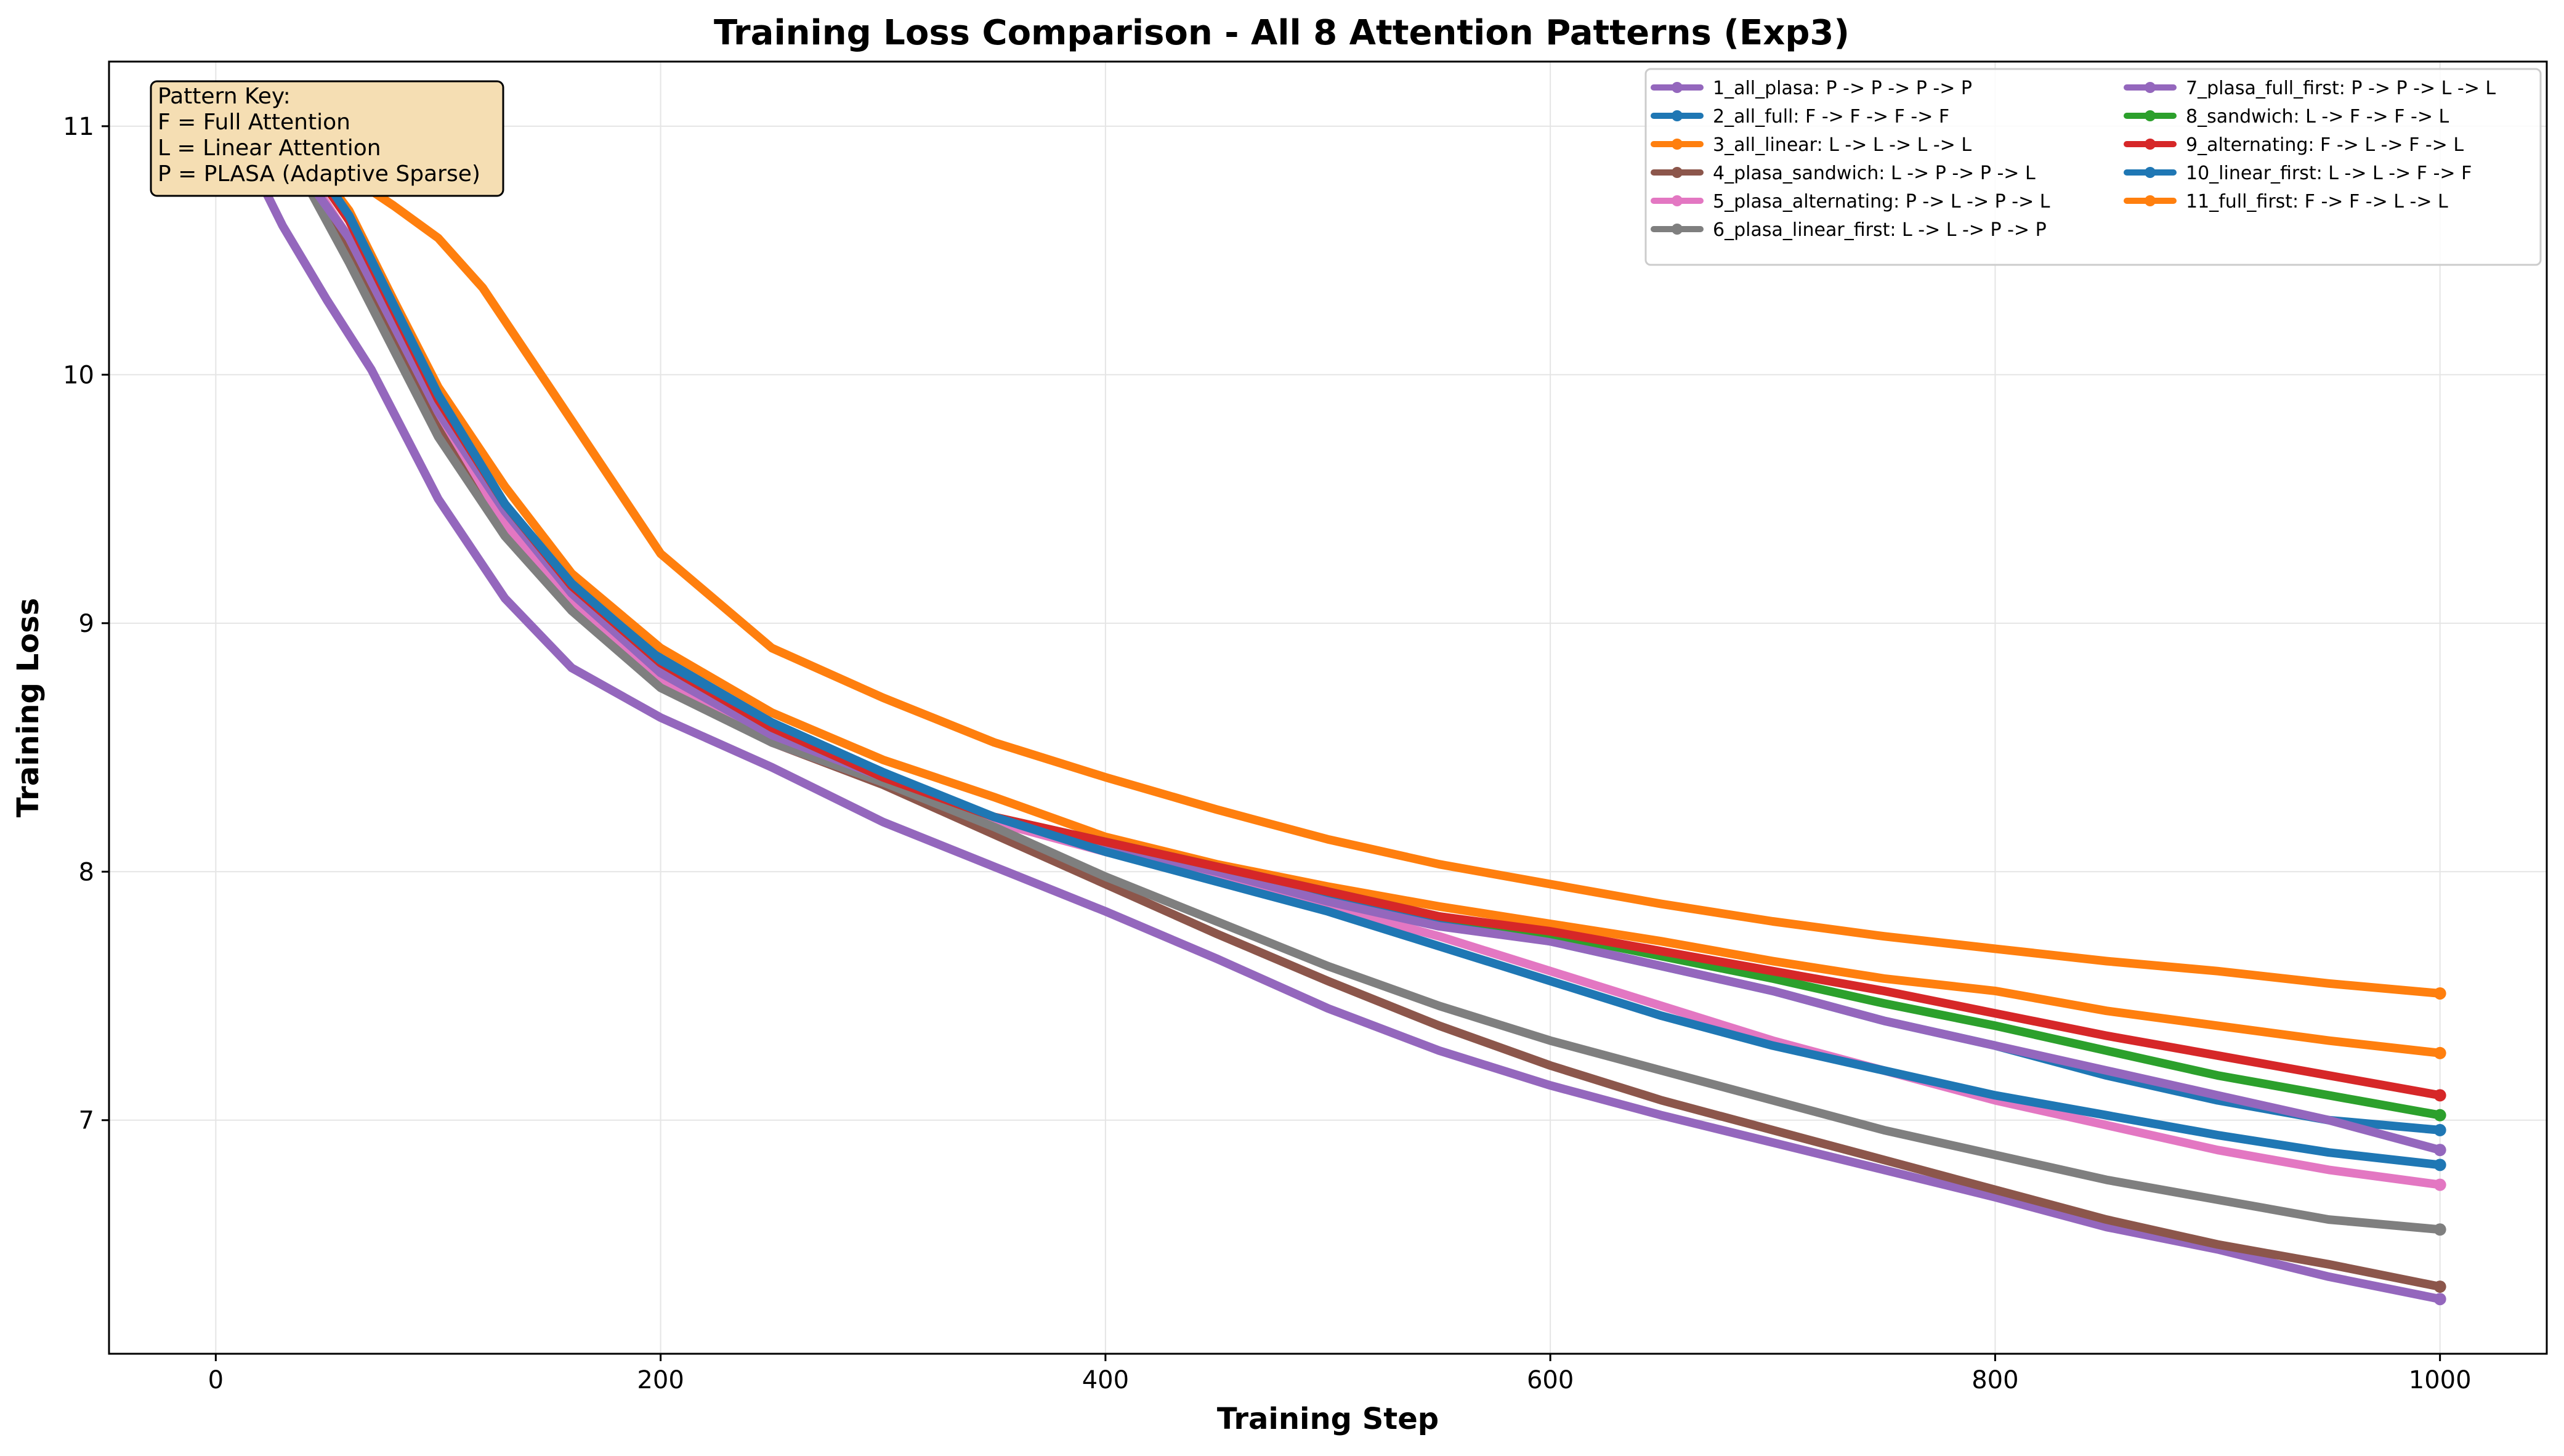 The image size is (2564, 1456). What do you see at coordinates (78, 375) in the screenshot?
I see `y-tick-label: 10` at bounding box center [78, 375].